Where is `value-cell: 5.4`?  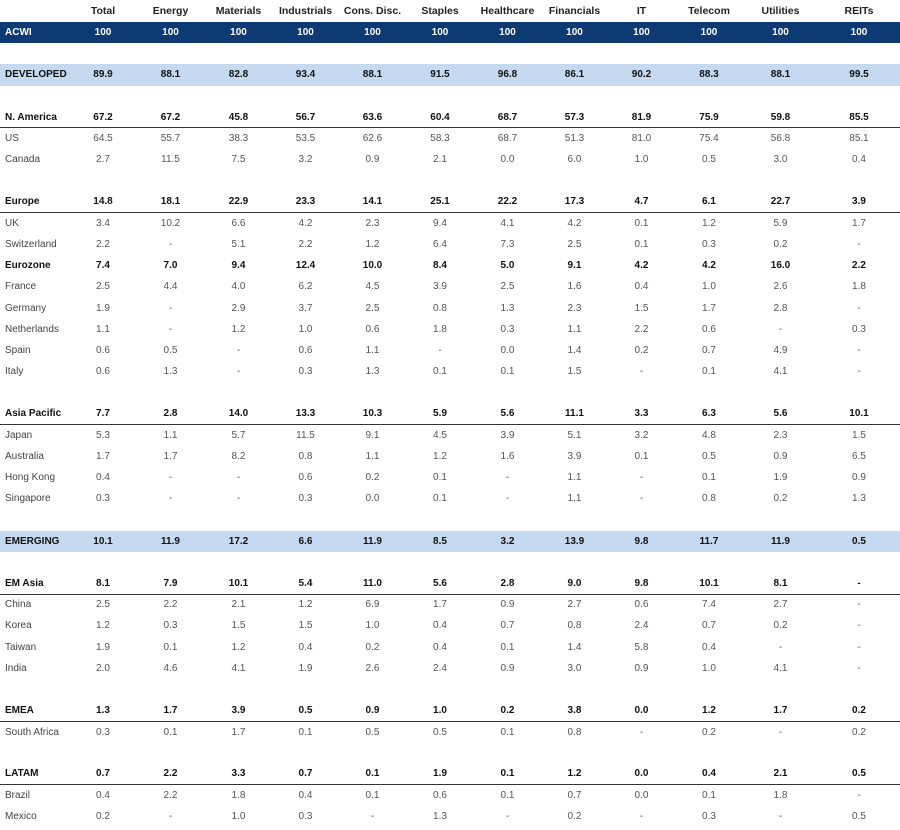 value-cell: 5.4 is located at coordinates (305, 583).